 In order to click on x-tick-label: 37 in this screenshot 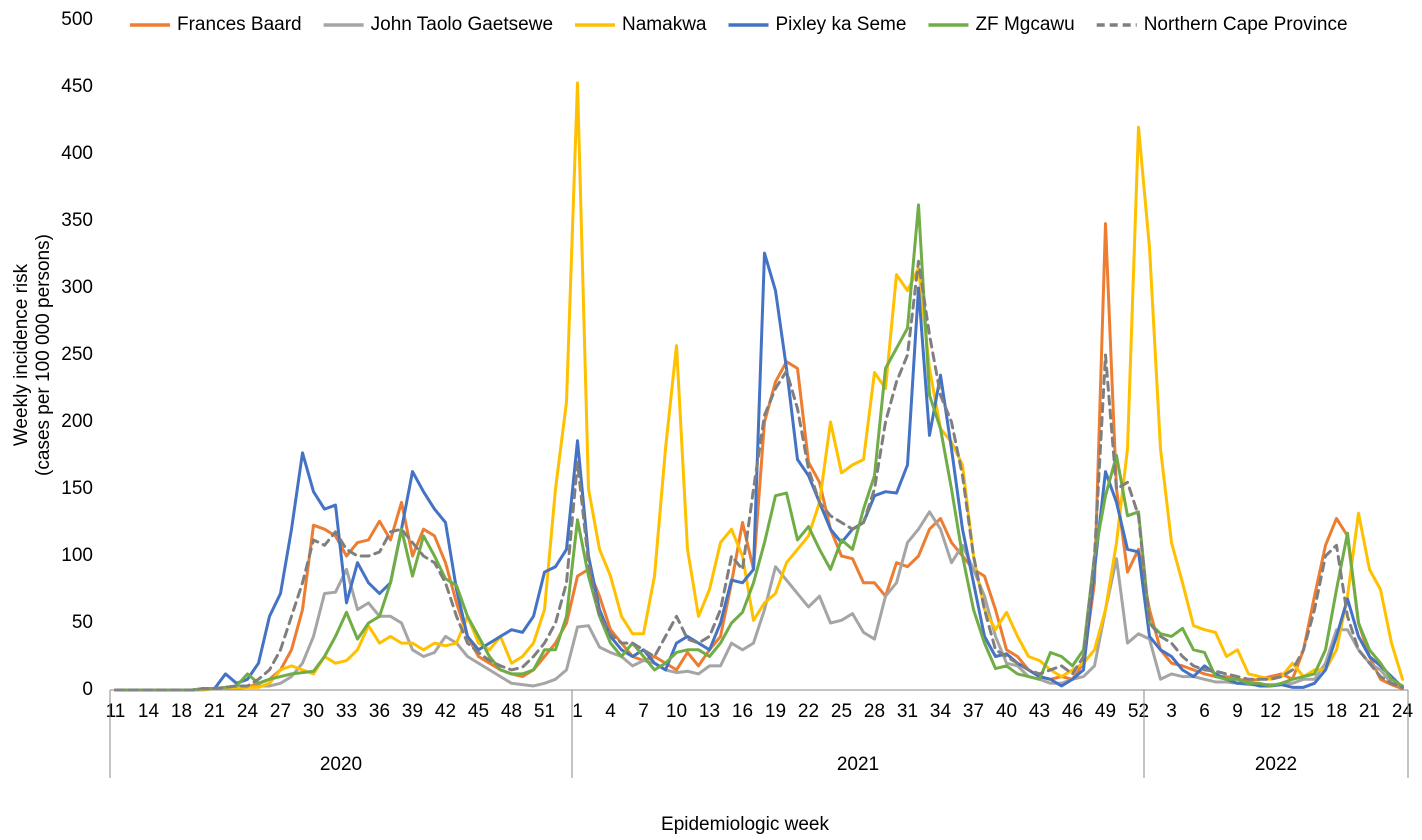, I will do `click(973, 711)`.